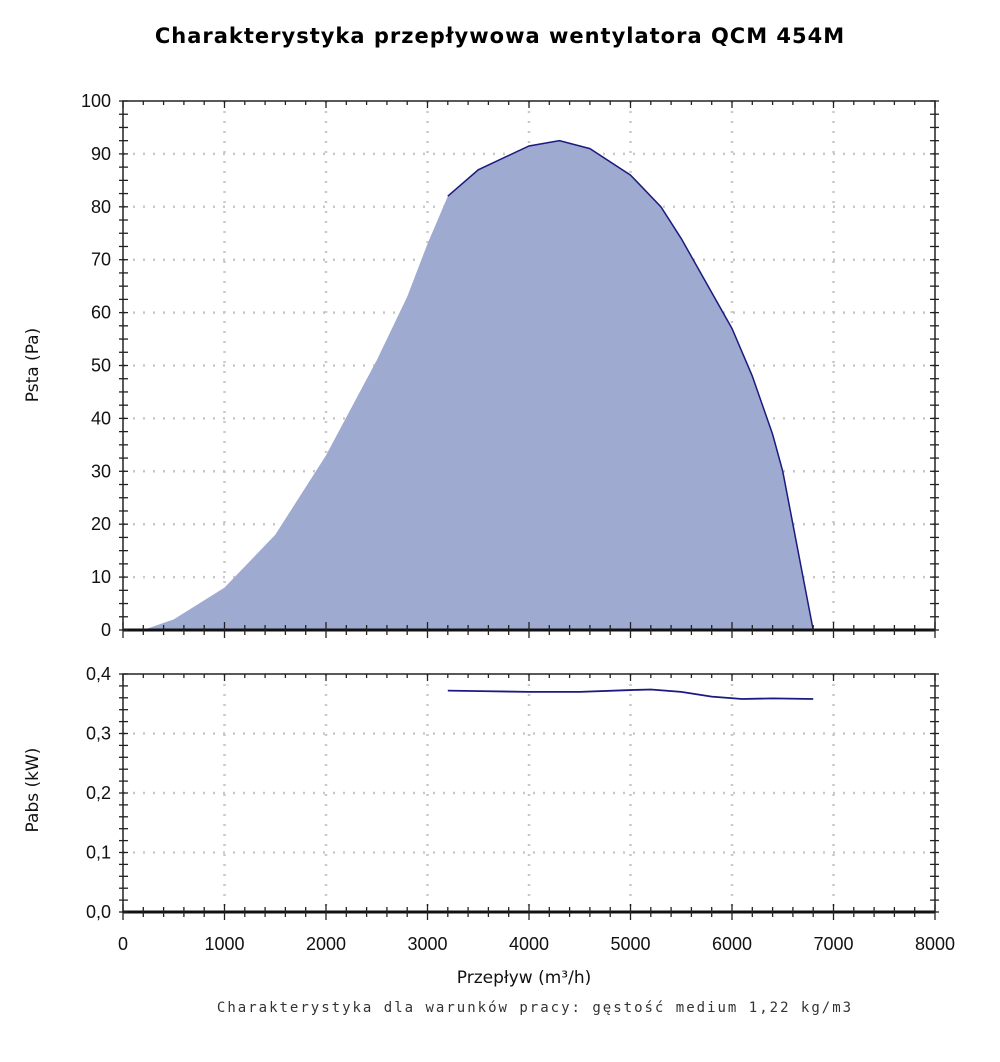 This screenshot has height=1062, width=1000. I want to click on power-curve, so click(630, 694).